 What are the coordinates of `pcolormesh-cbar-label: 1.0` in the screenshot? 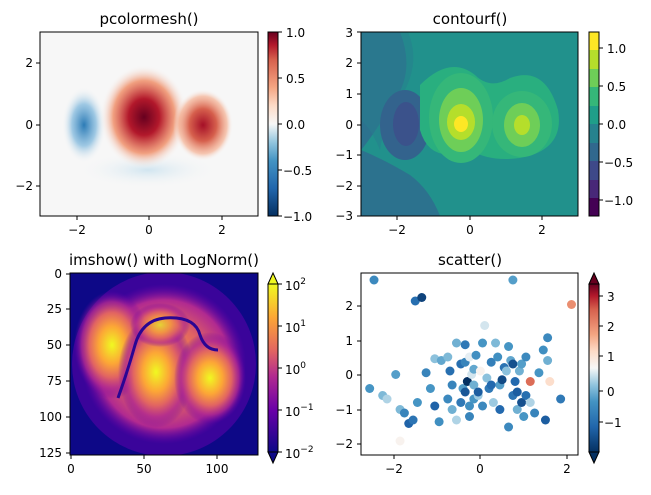 It's located at (295, 33).